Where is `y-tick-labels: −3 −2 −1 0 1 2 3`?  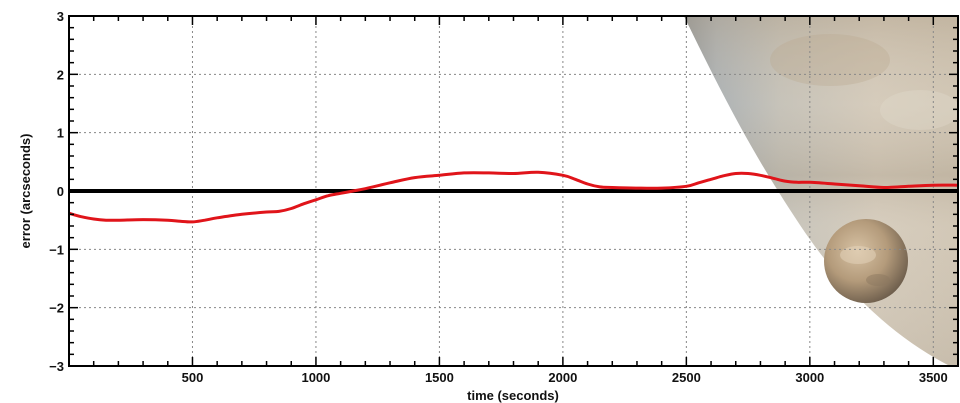
y-tick-labels: −3 −2 −1 0 1 2 3 is located at coordinates (56, 191).